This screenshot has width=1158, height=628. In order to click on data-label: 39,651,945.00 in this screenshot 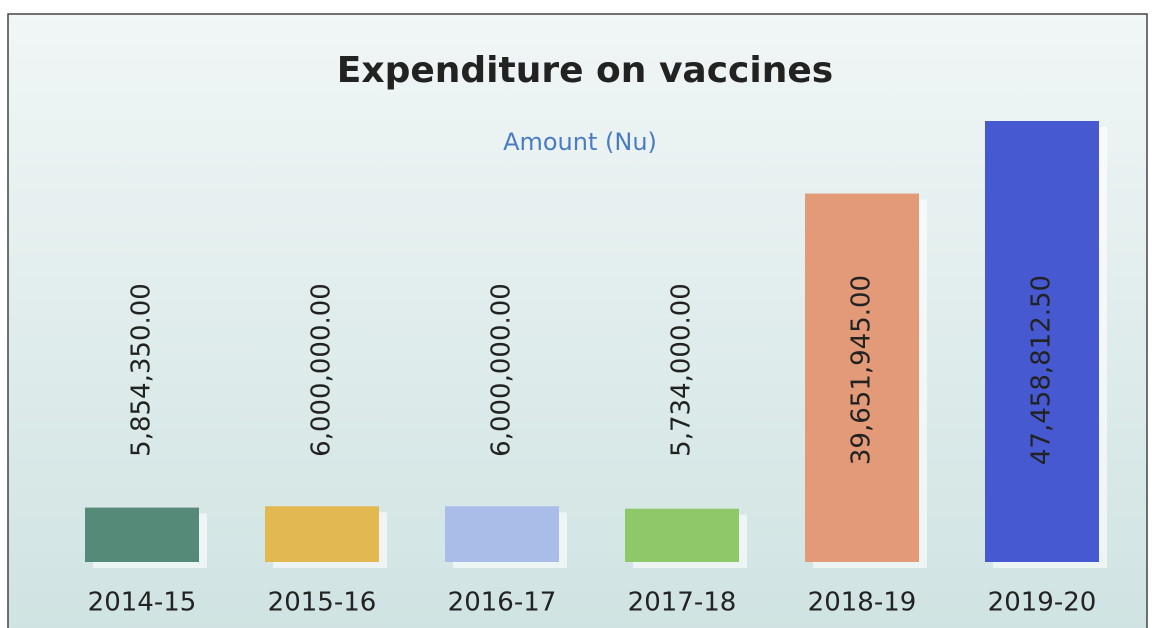, I will do `click(862, 370)`.